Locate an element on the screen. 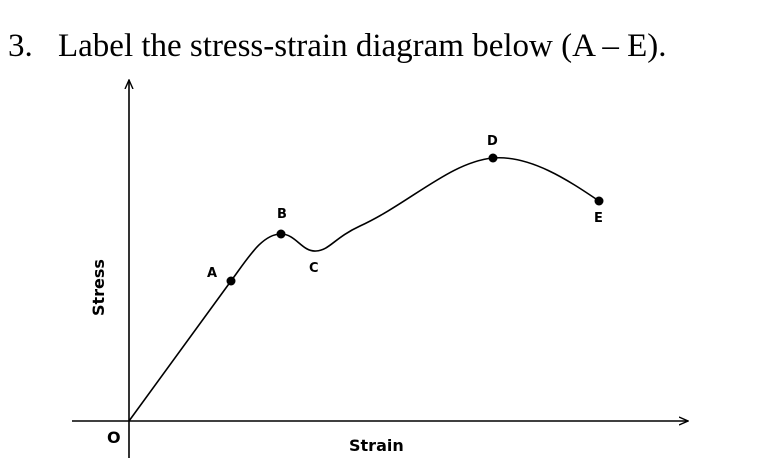  point-d-label: D is located at coordinates (492, 141).